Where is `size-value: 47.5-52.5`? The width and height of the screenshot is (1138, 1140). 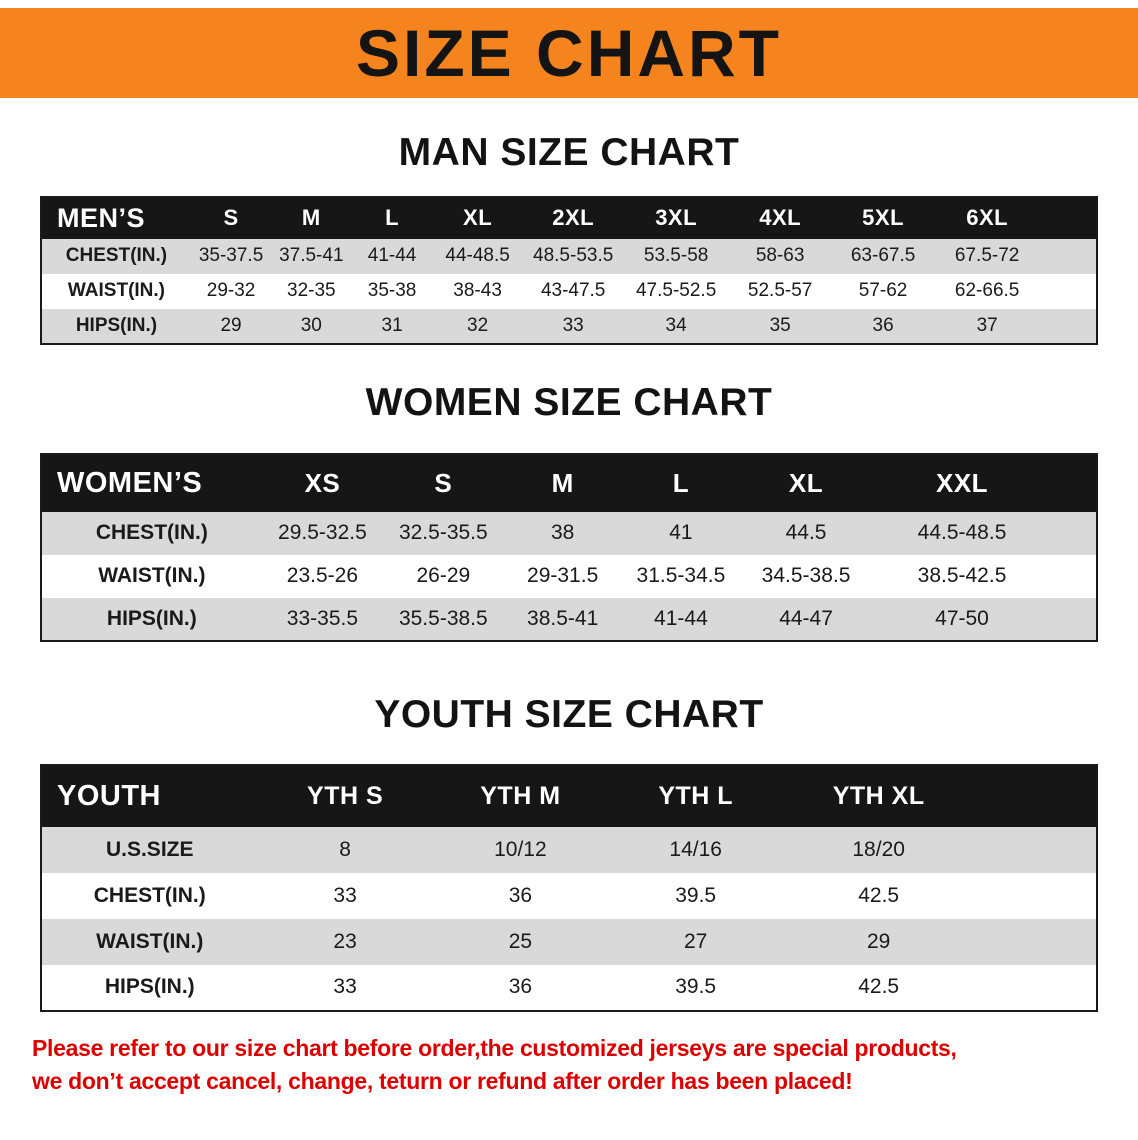 size-value: 47.5-52.5 is located at coordinates (676, 291).